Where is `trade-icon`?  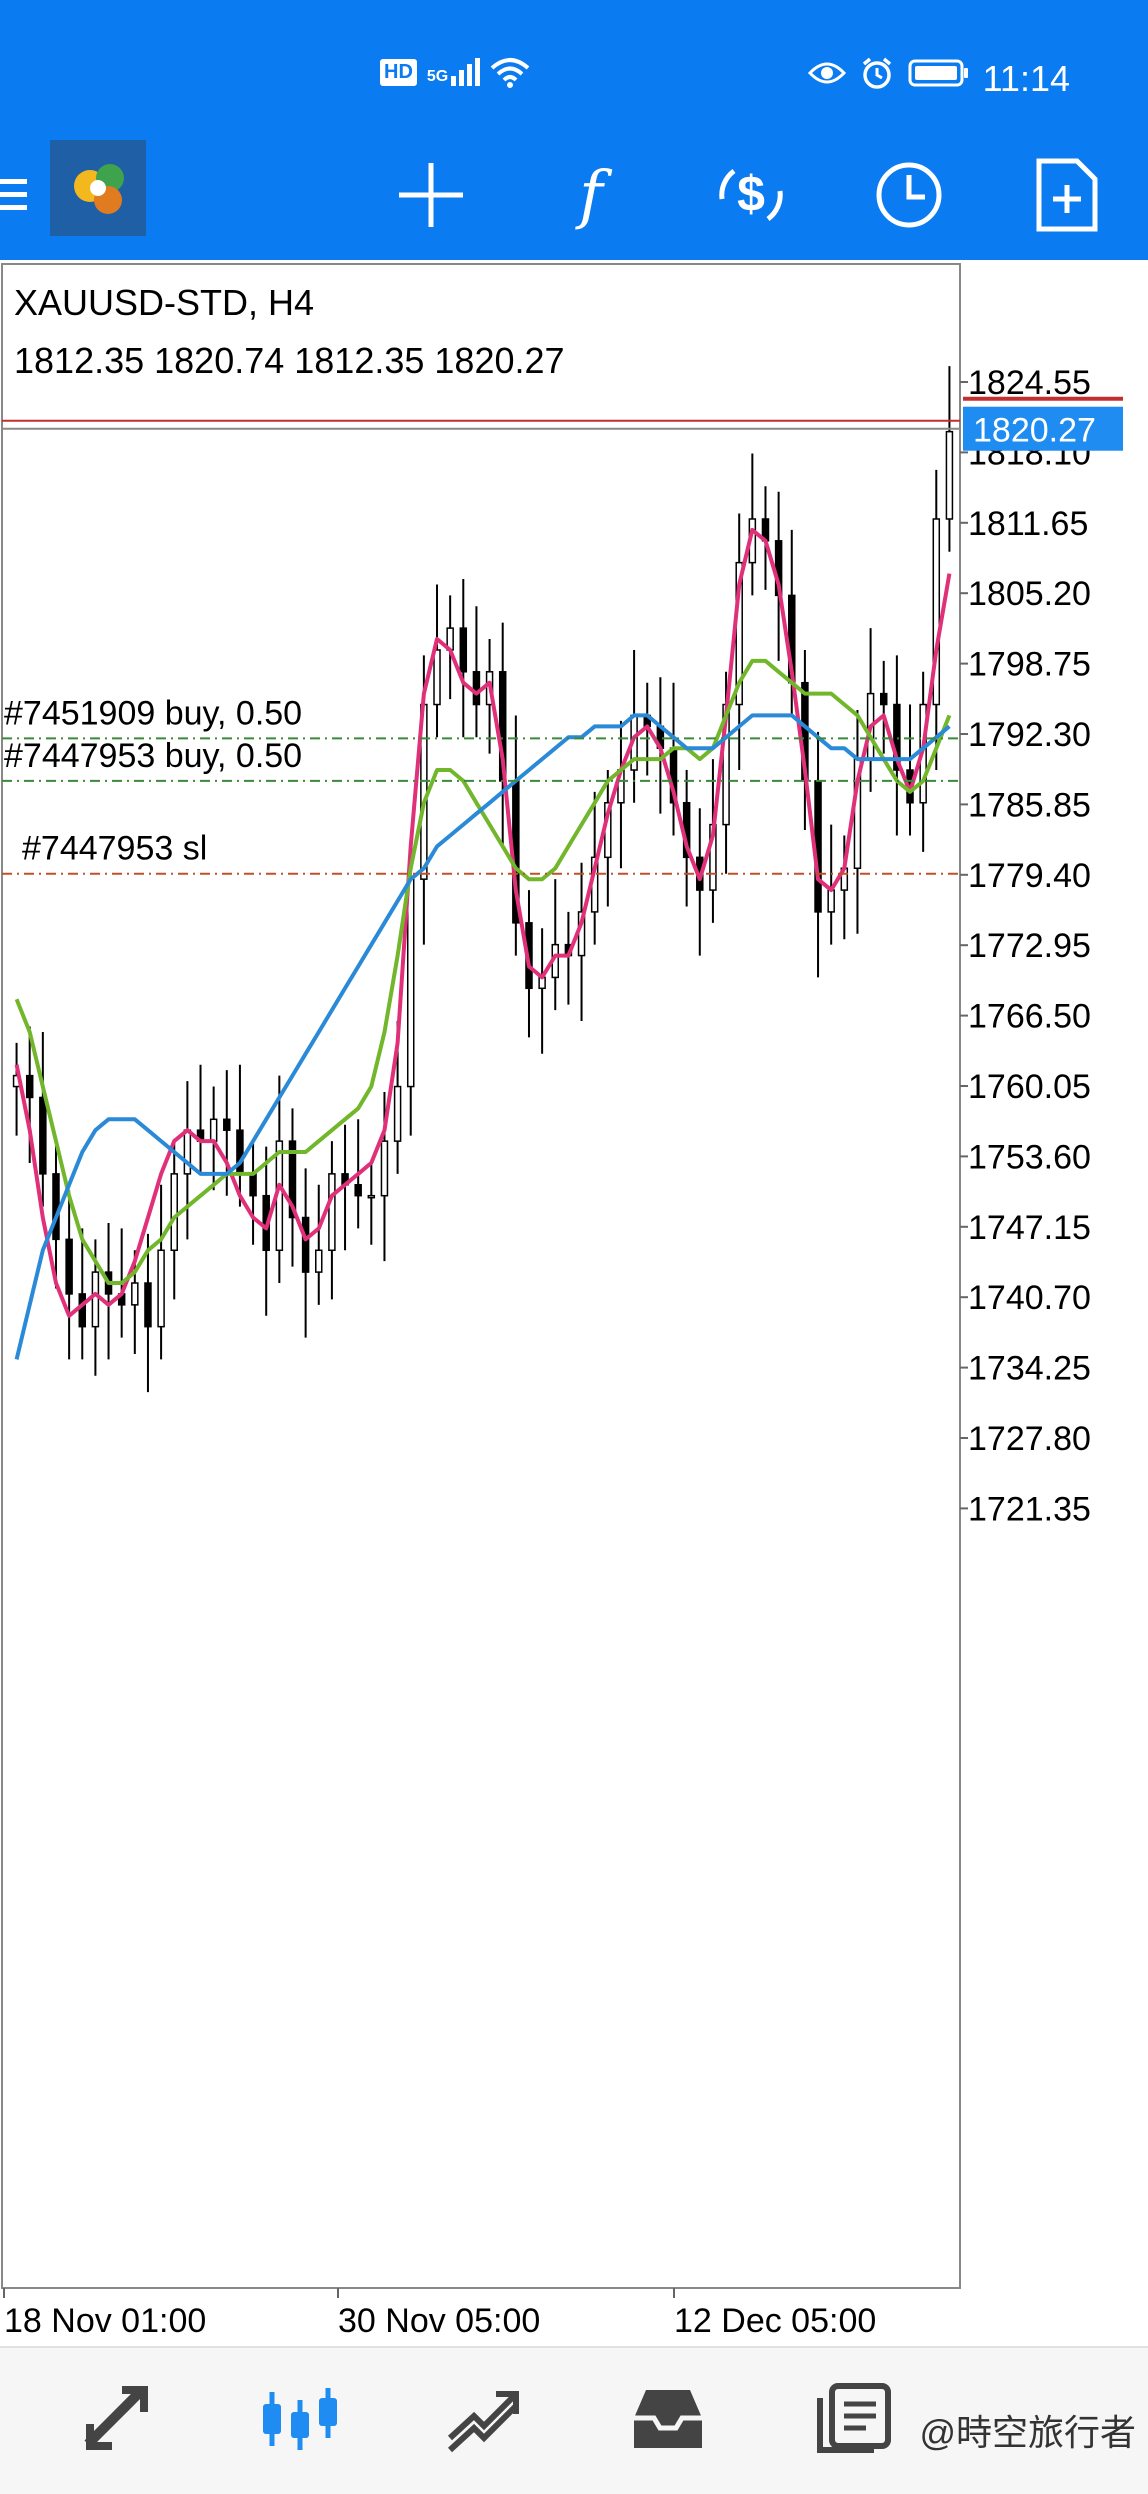 trade-icon is located at coordinates (484, 2418).